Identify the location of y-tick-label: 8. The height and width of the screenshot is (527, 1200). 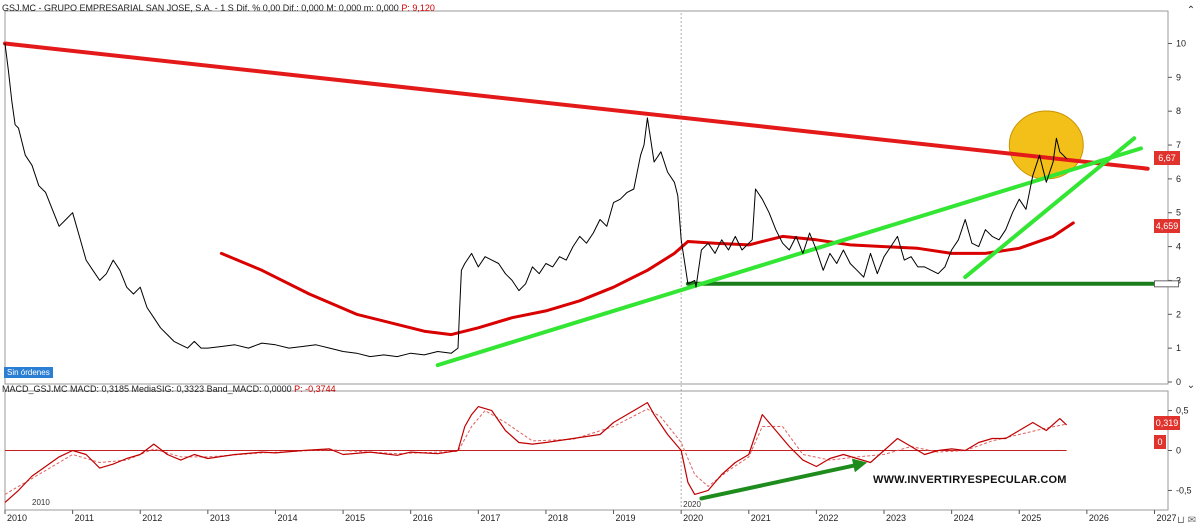
(1178, 111).